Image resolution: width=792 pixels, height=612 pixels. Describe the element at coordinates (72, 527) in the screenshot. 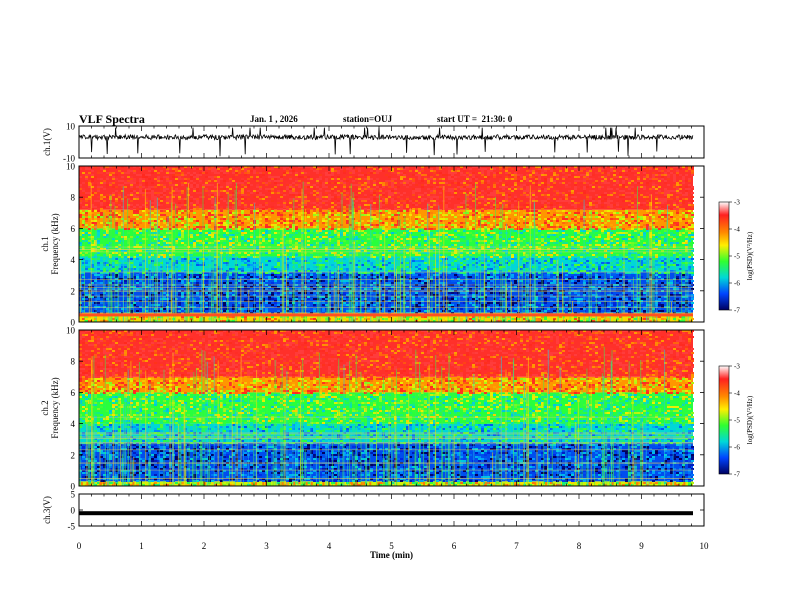

I see `y-tick-label: -5` at that location.